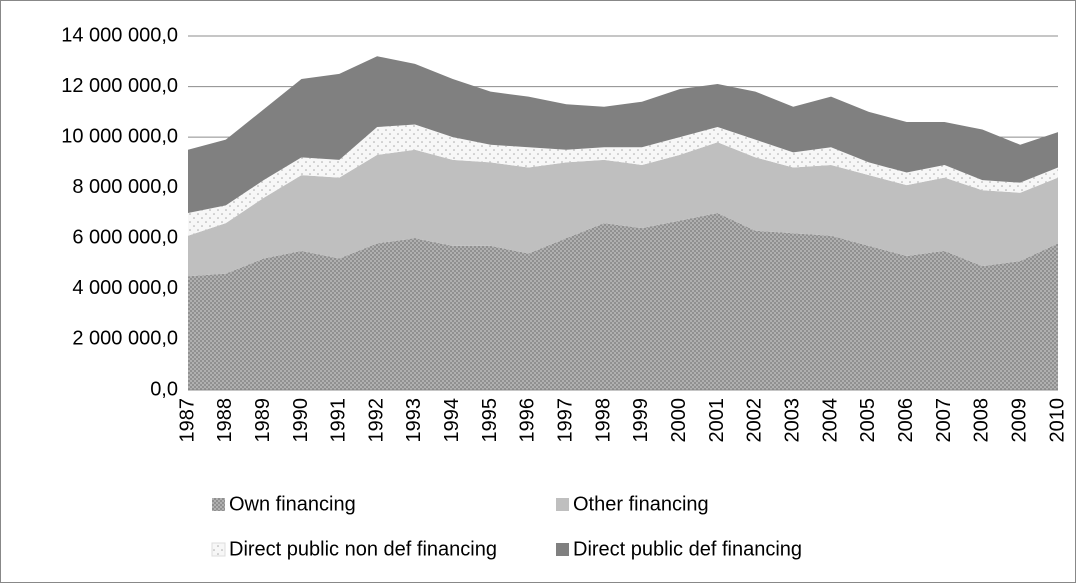  What do you see at coordinates (164, 389) in the screenshot?
I see `y-tick-label: 0,0` at bounding box center [164, 389].